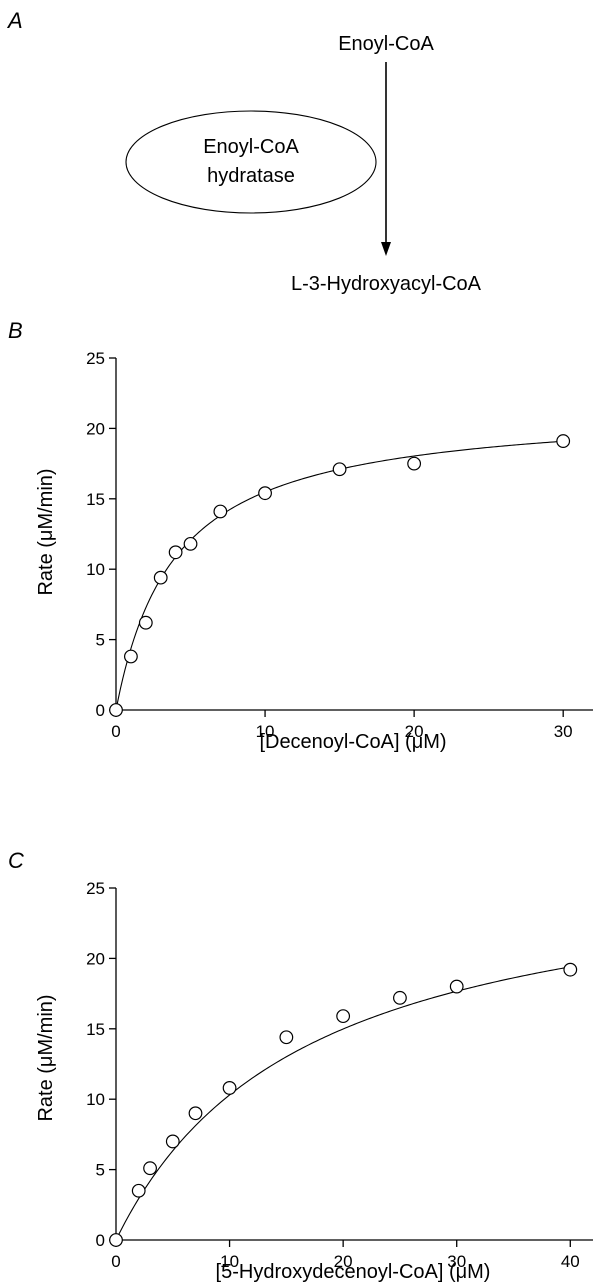  Describe the element at coordinates (95, 428) in the screenshot. I see `chart-b-ytick-label: 20` at that location.